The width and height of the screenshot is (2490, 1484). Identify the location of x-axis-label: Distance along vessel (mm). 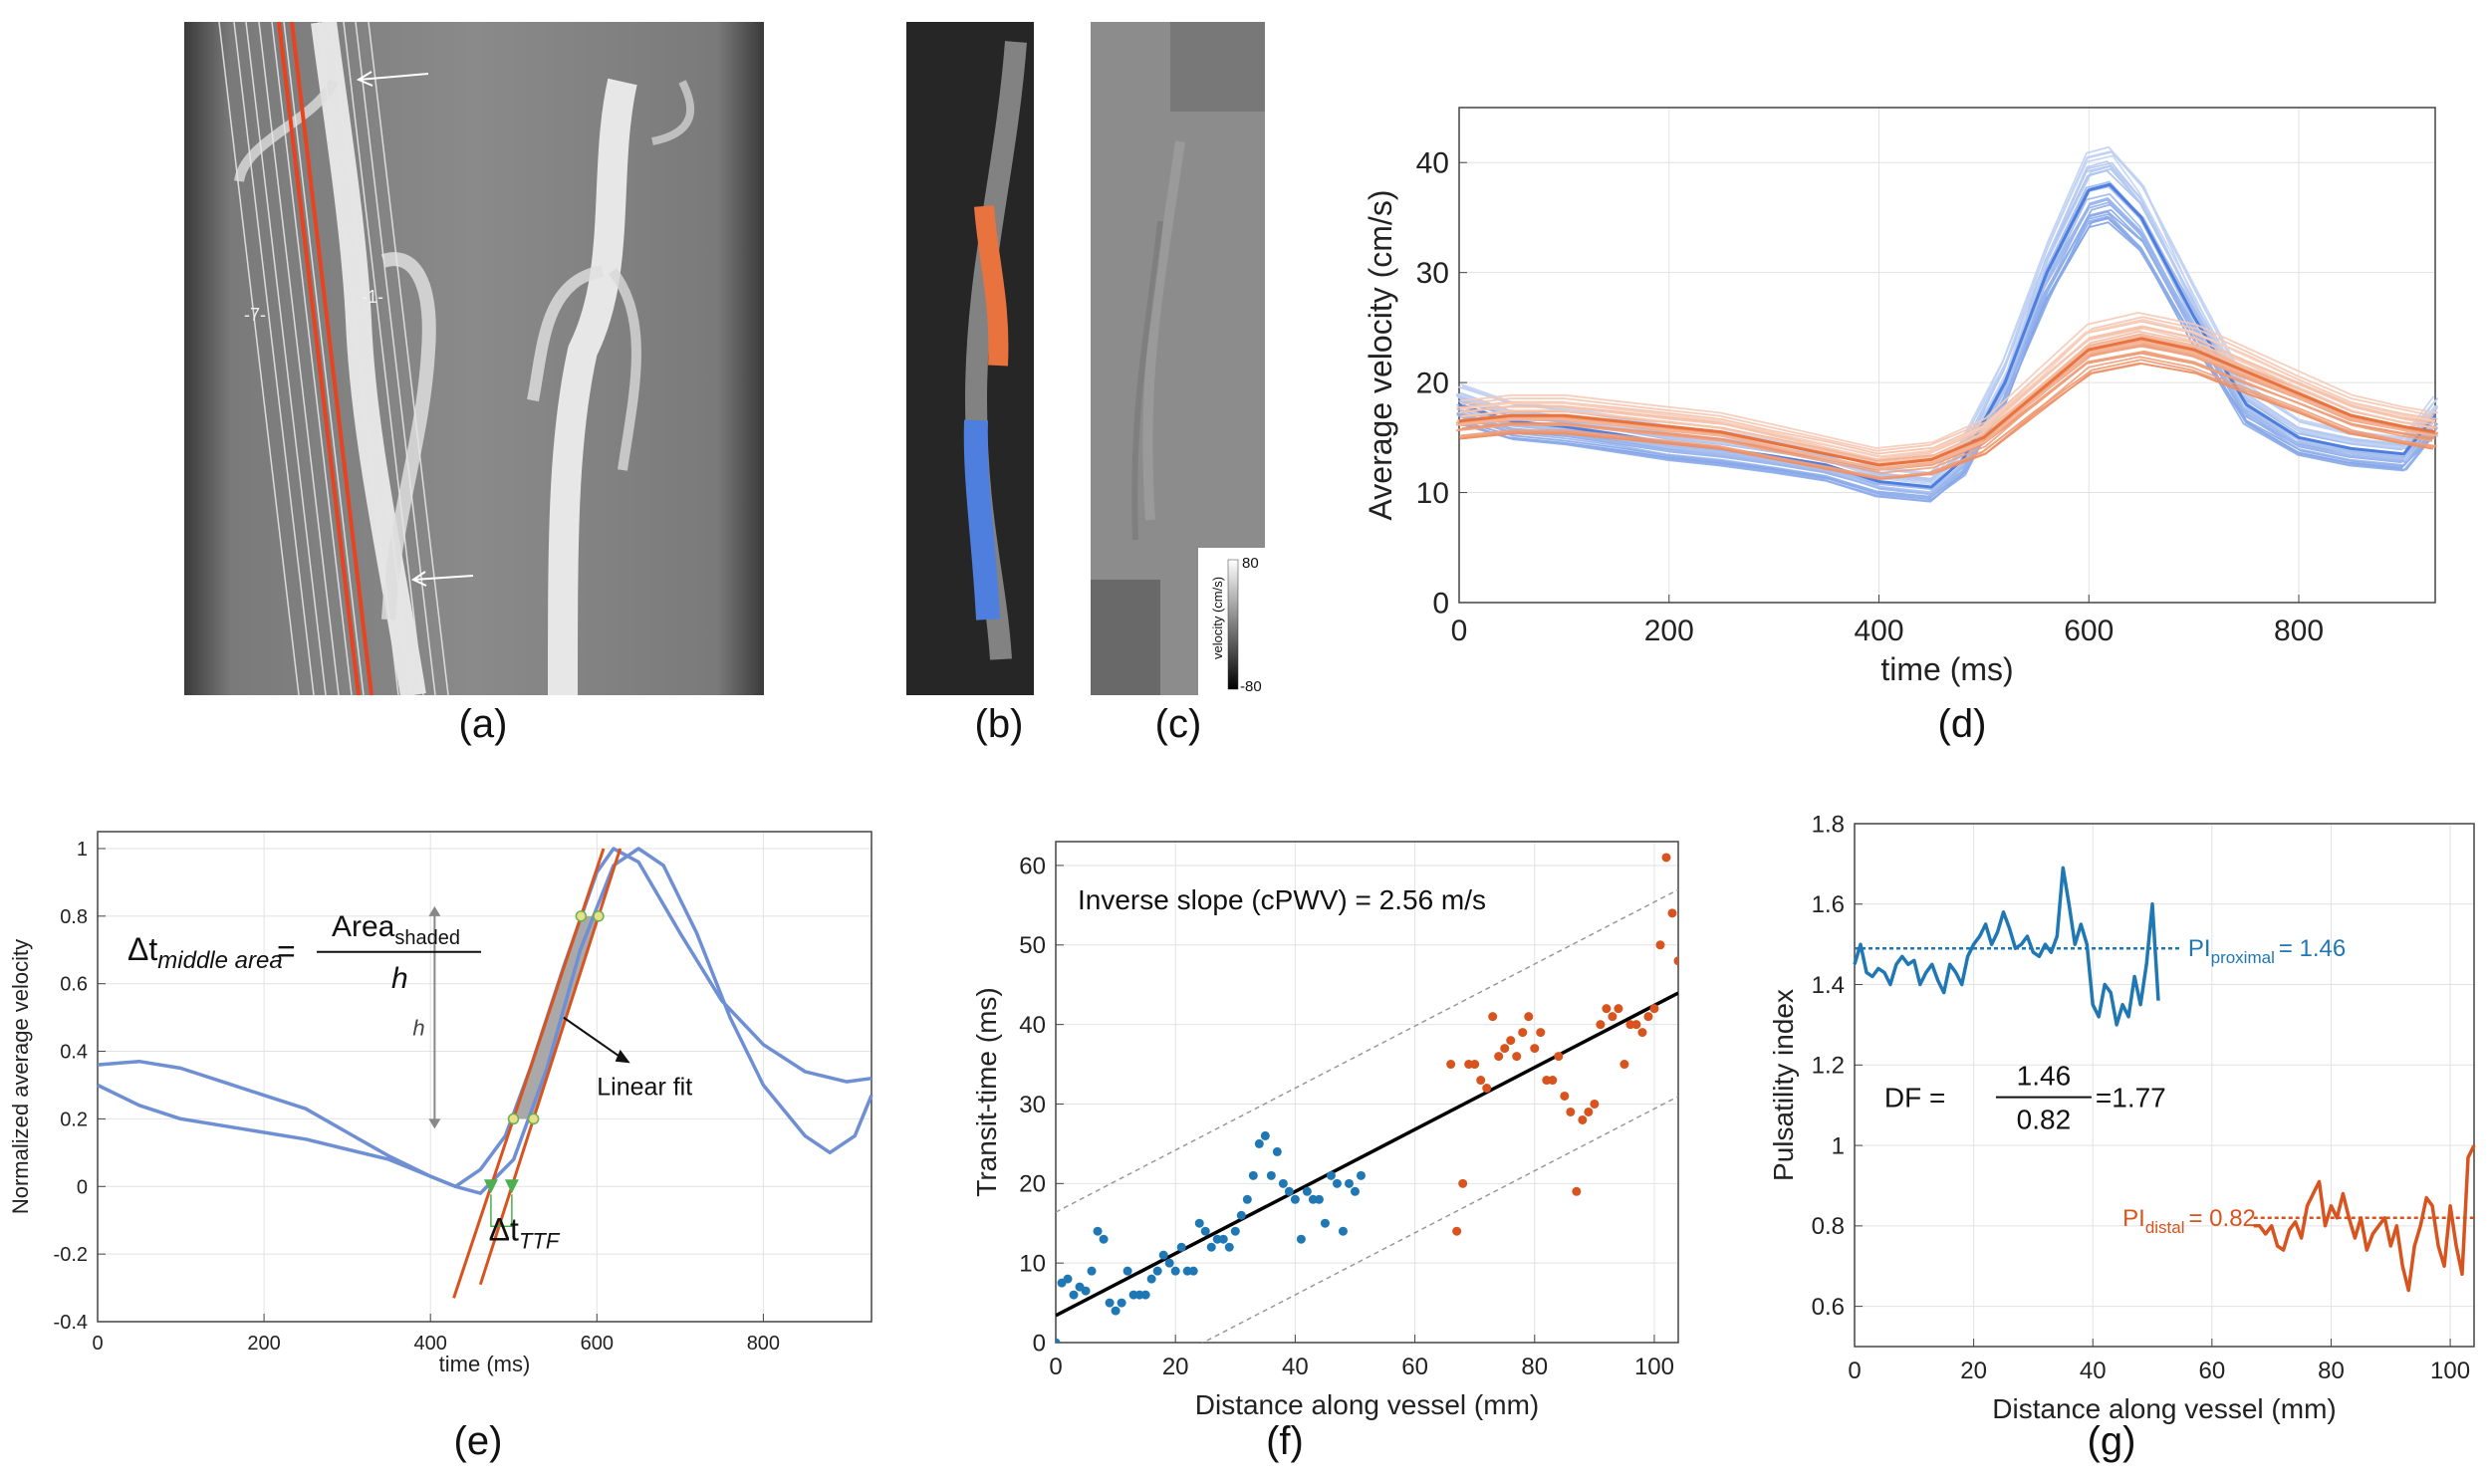
(1367, 1404).